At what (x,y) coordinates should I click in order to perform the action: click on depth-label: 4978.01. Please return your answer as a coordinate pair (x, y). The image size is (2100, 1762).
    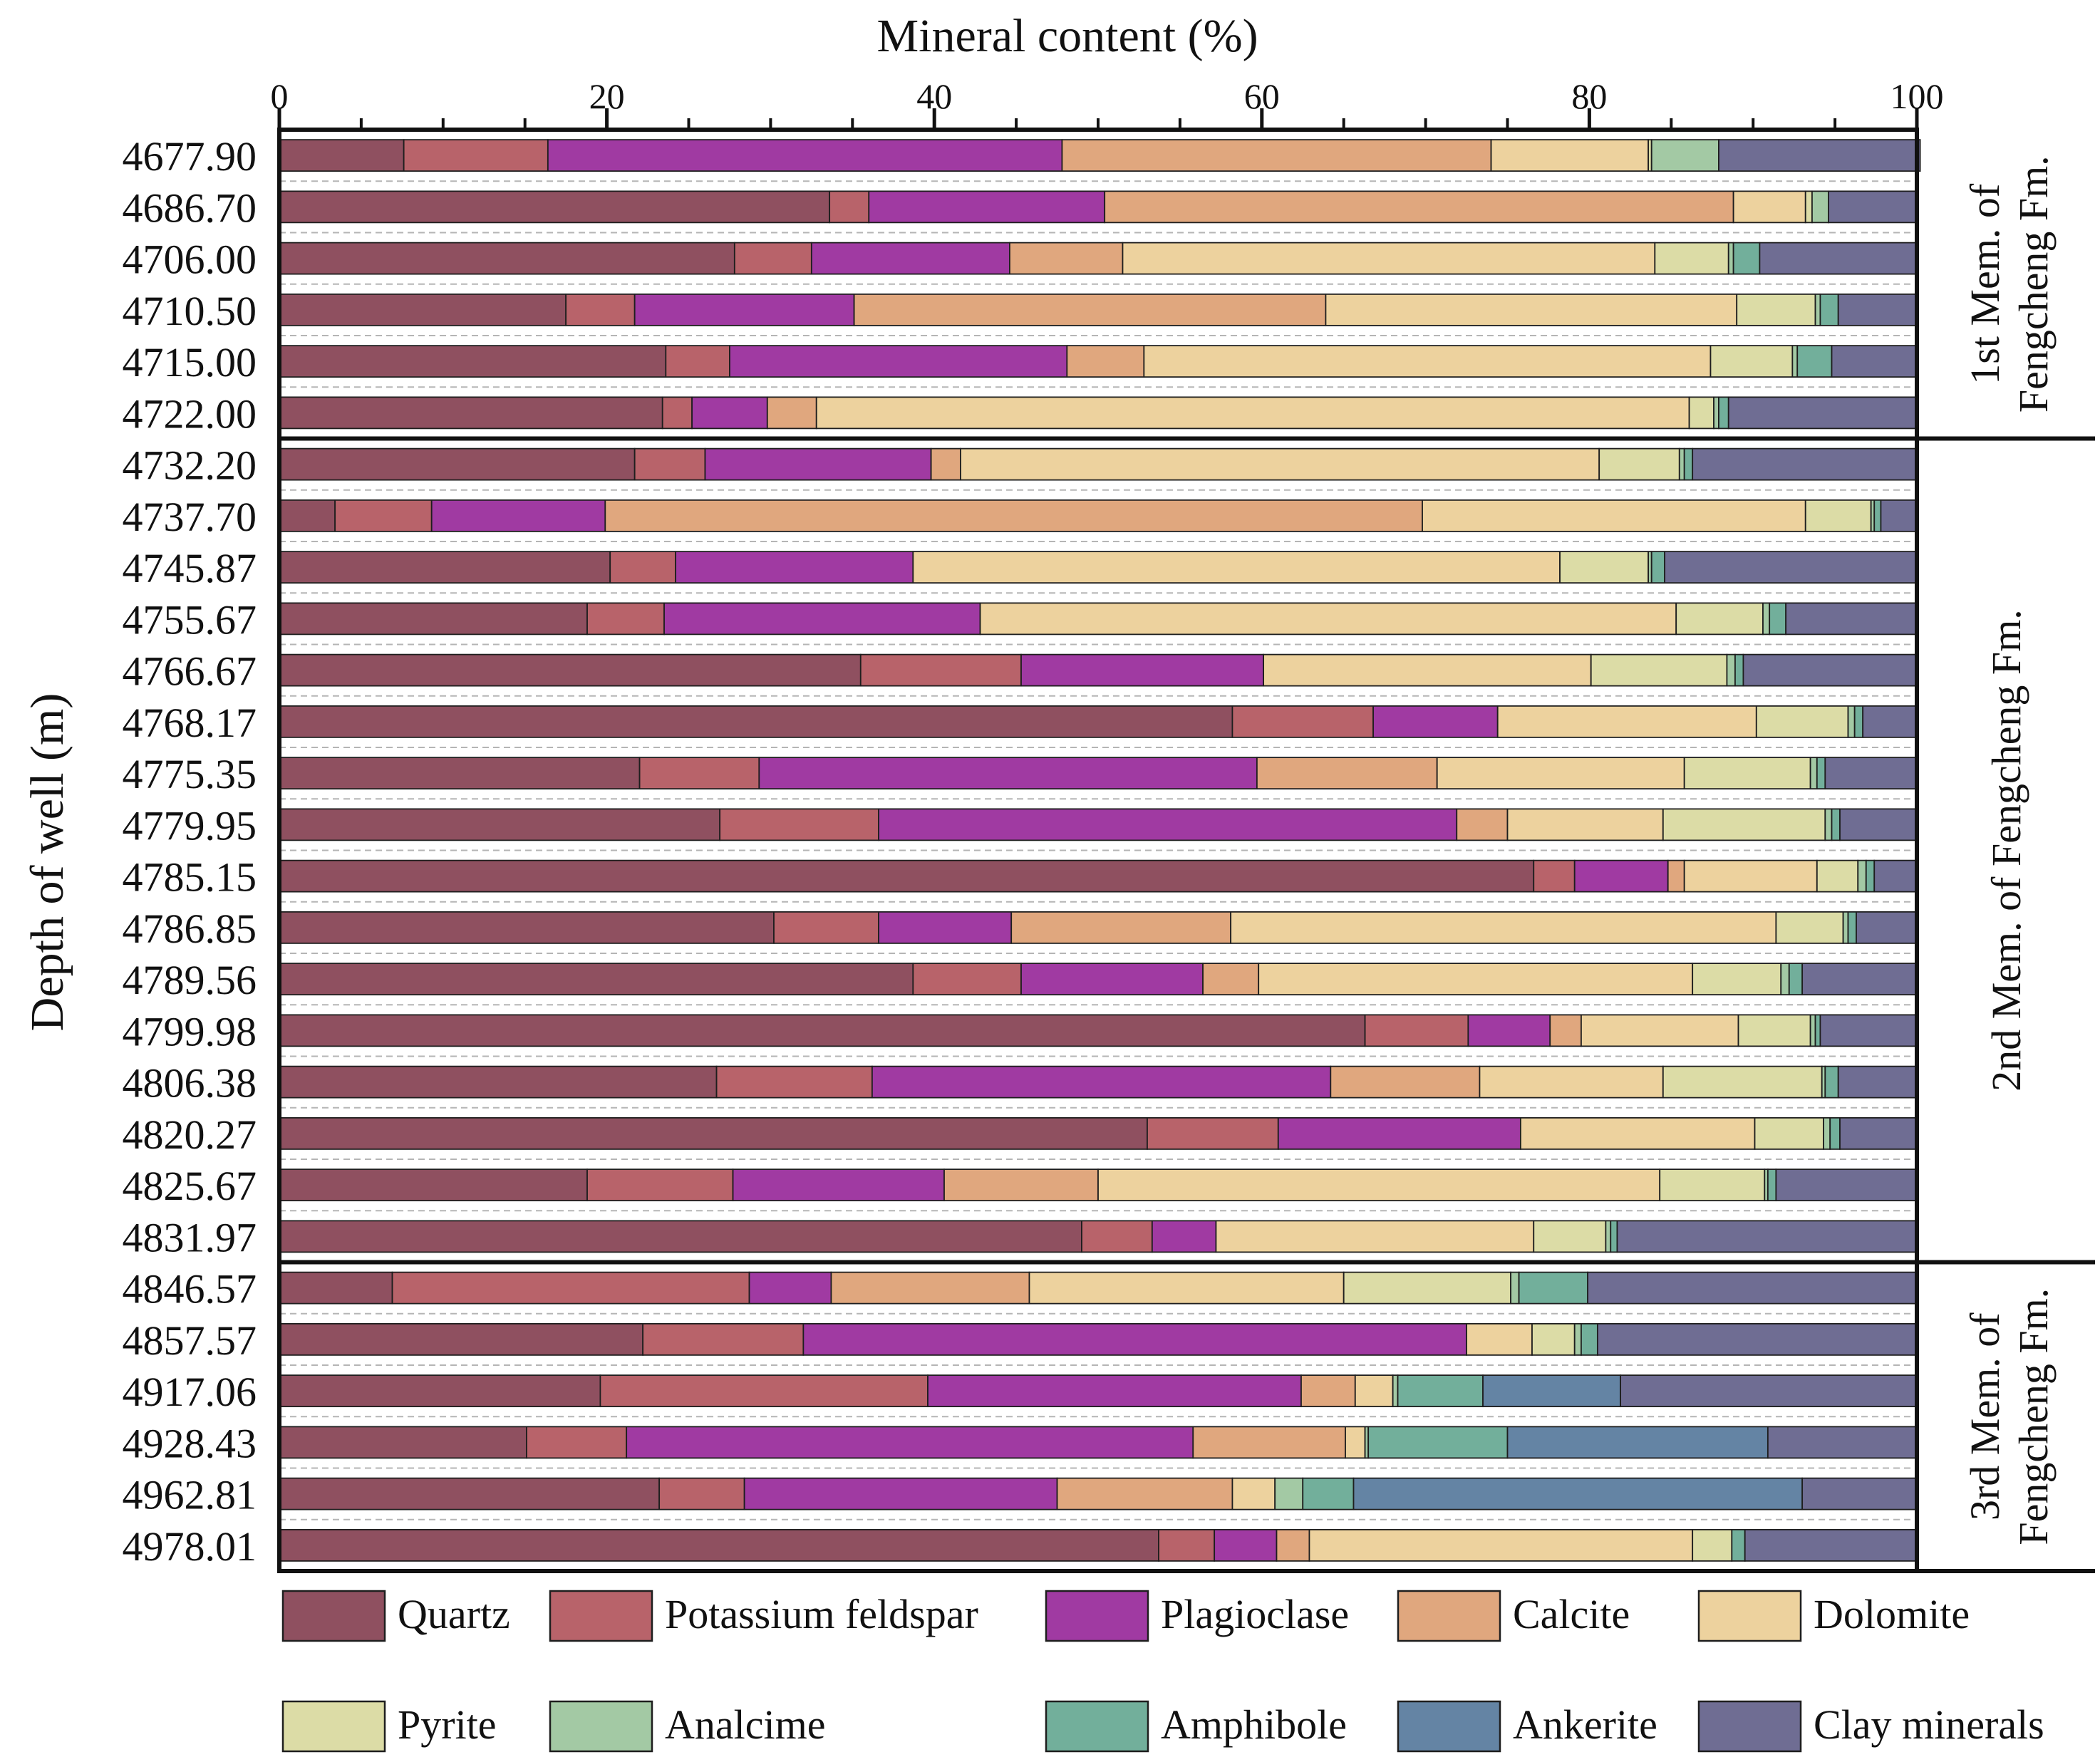
    Looking at the image, I should click on (190, 1547).